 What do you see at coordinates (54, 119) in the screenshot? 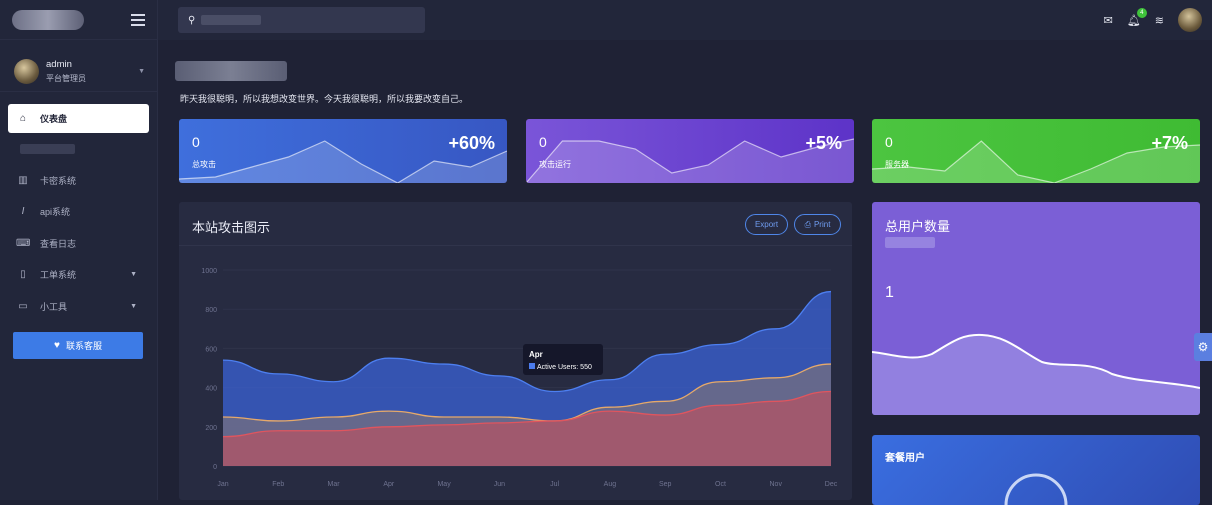
I see `sidebar-item-label: 仪表盘` at bounding box center [54, 119].